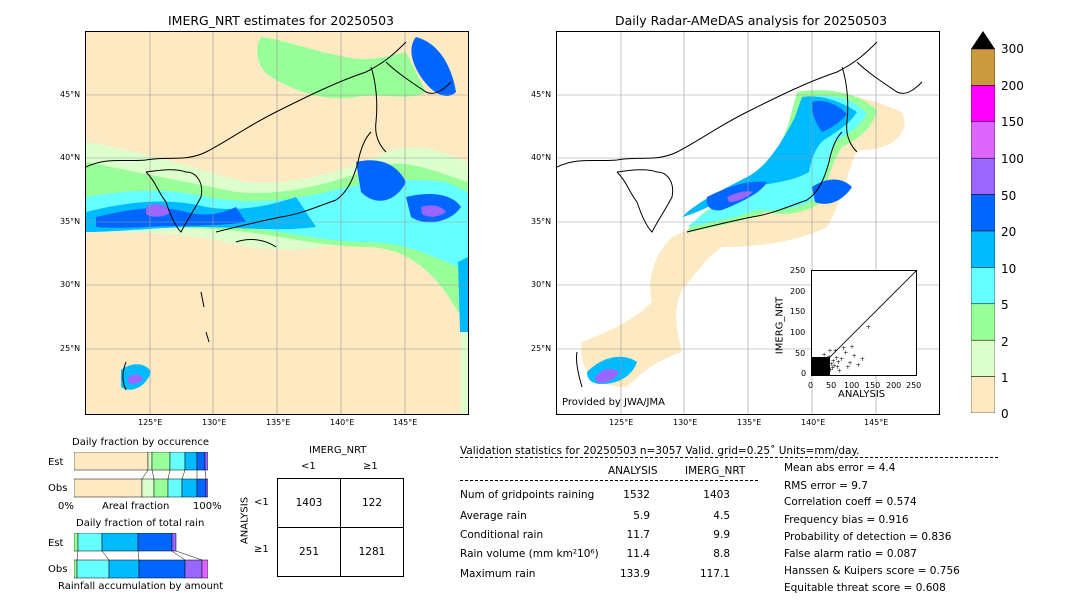  Describe the element at coordinates (873, 385) in the screenshot. I see `scatter-xtick-150: 150` at that location.